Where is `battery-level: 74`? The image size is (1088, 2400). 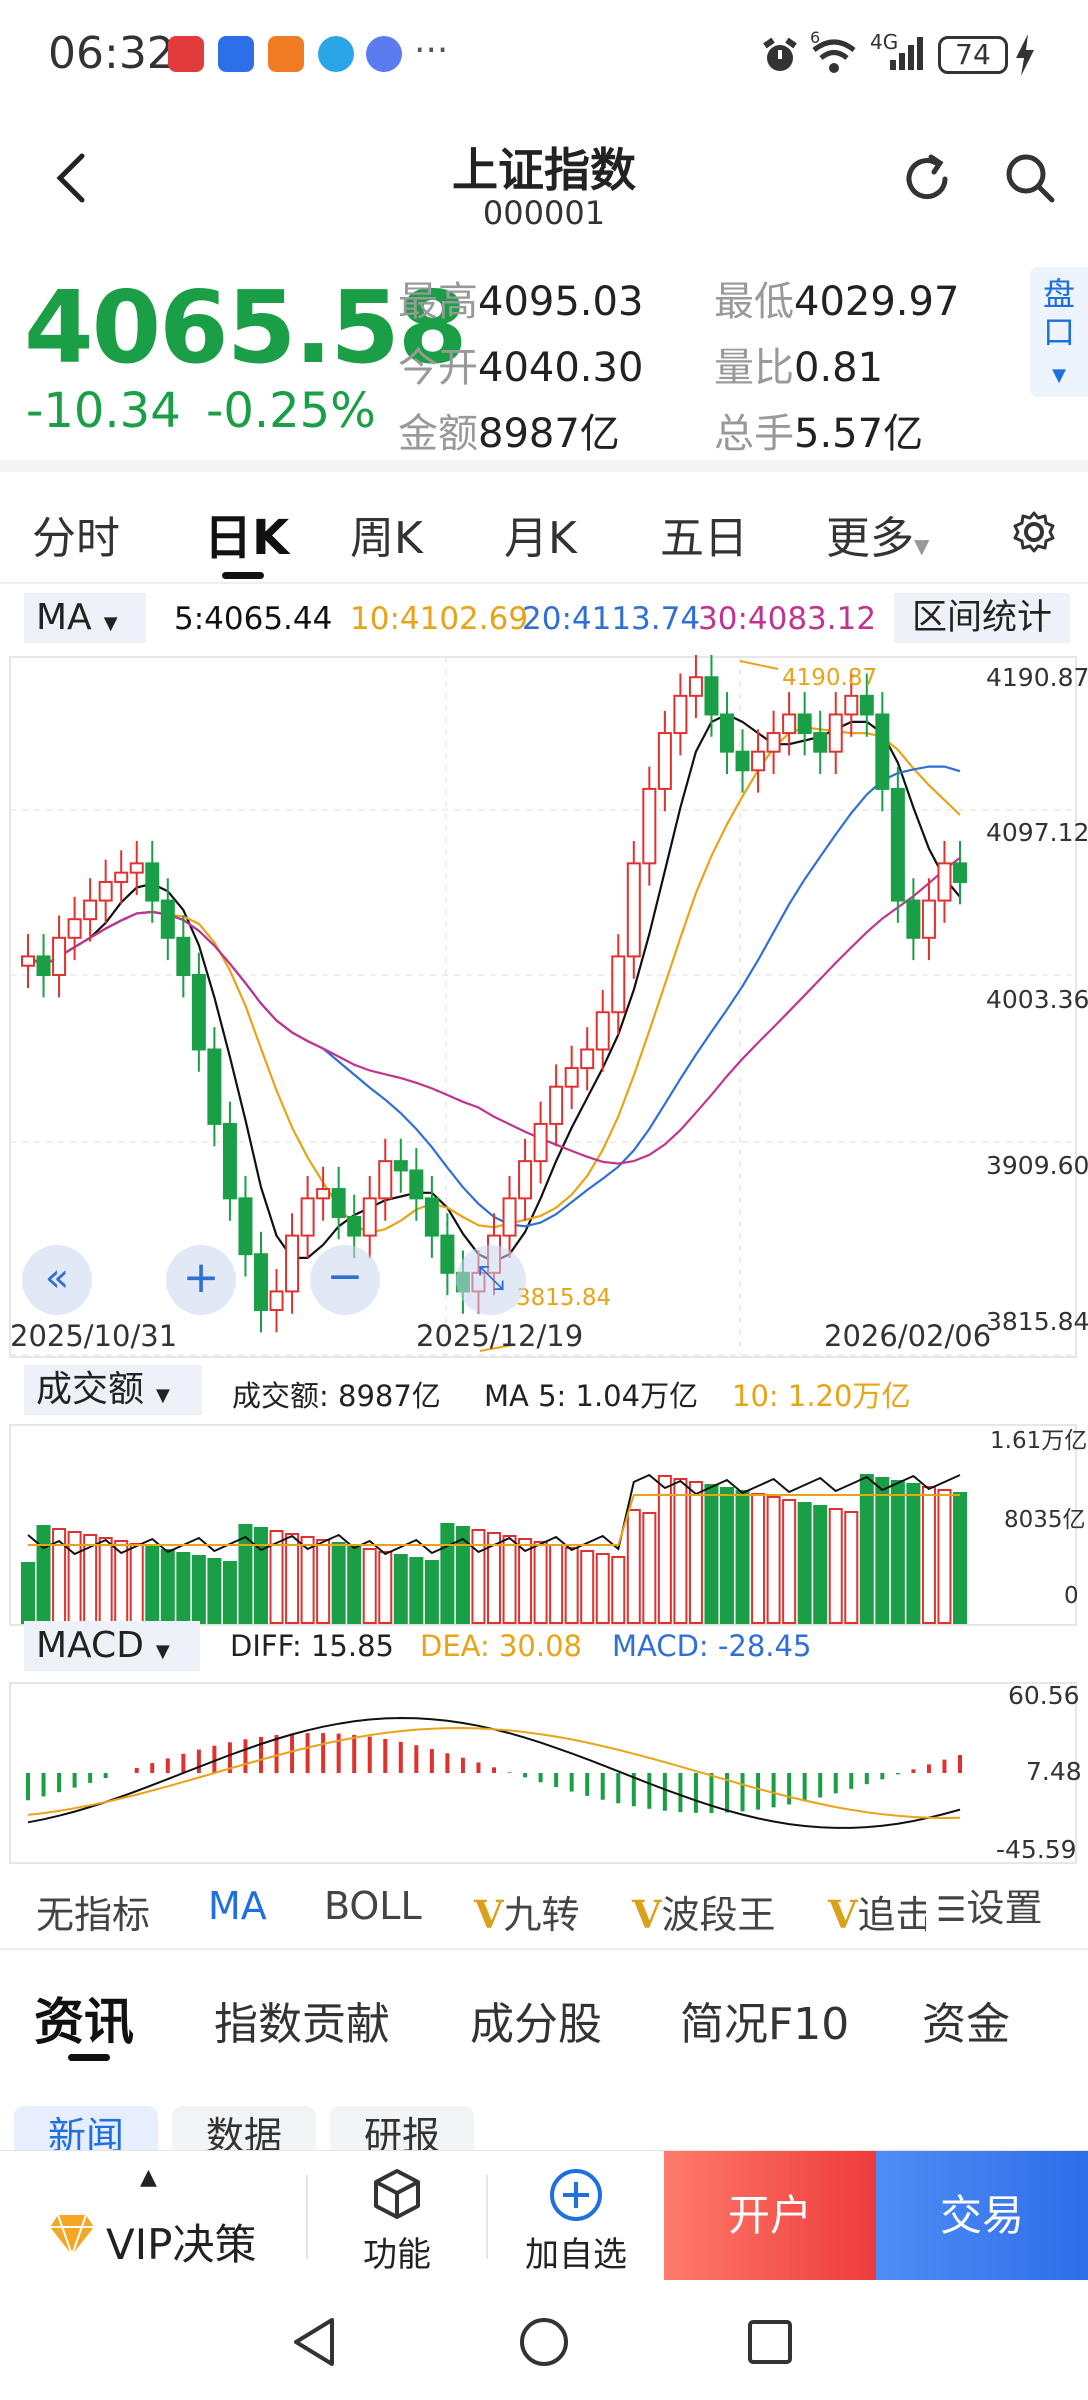
battery-level: 74 is located at coordinates (973, 54).